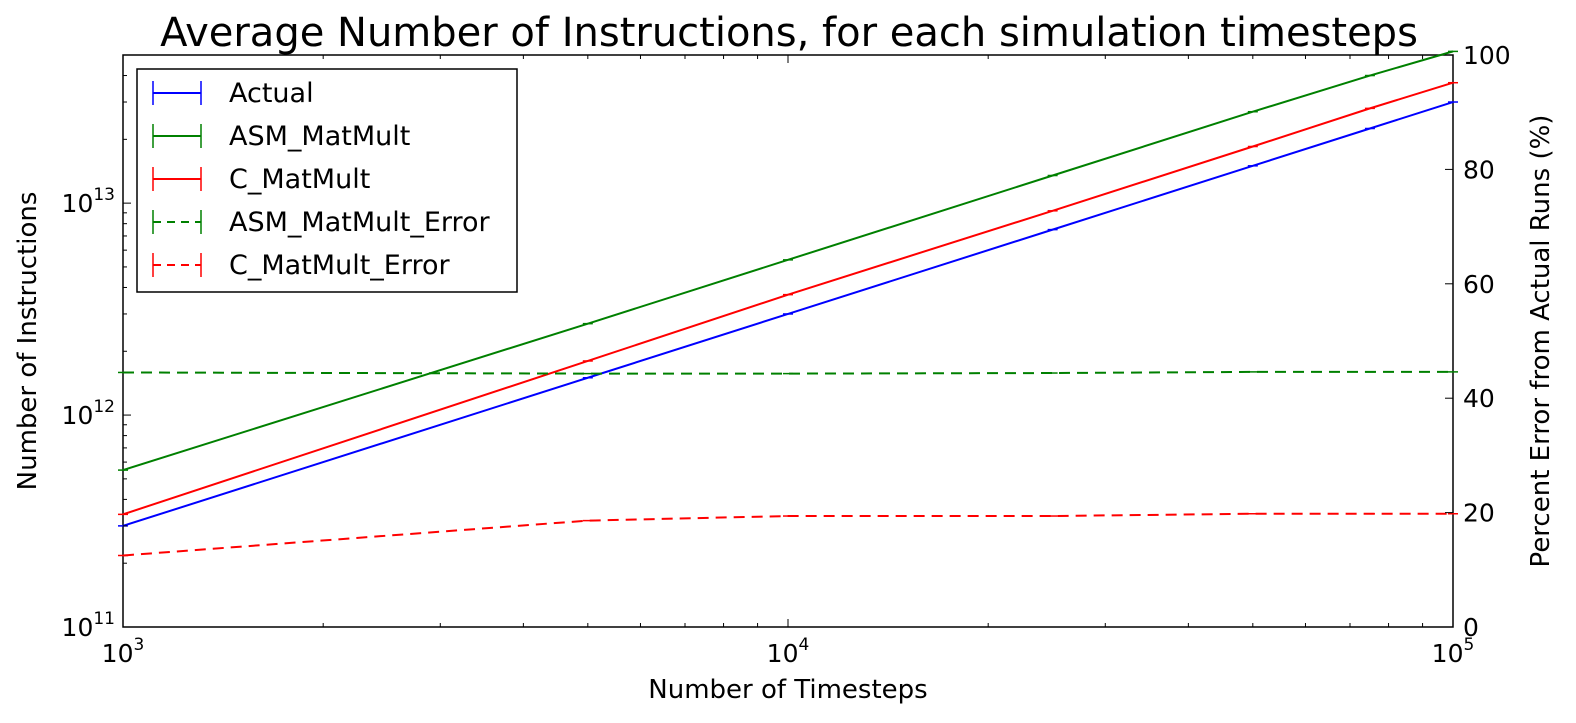 This screenshot has width=1576, height=723. I want to click on y-tick-label: 1013, so click(88, 201).